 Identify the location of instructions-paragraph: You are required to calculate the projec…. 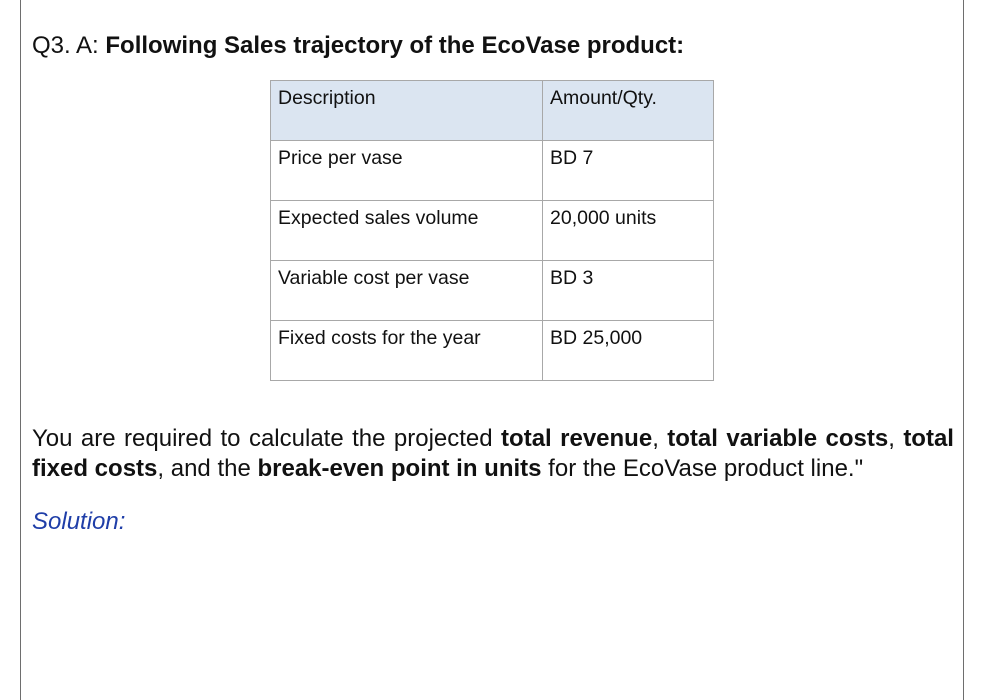
(493, 454).